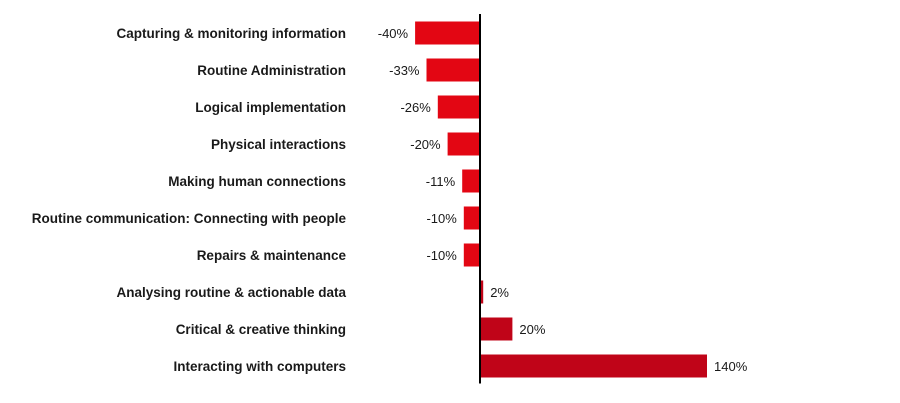 The width and height of the screenshot is (900, 403). I want to click on category-label: Making human connections, so click(257, 181).